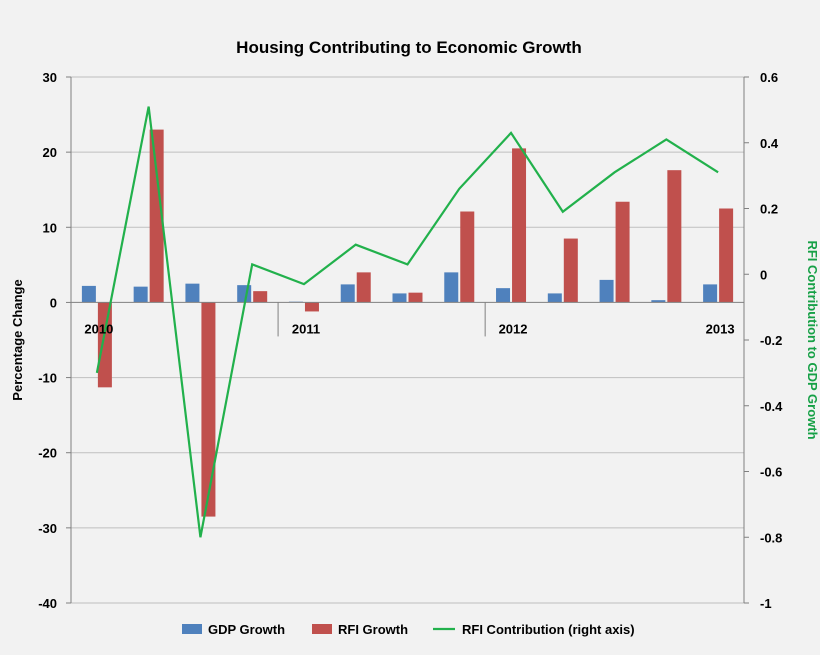 Image resolution: width=820 pixels, height=655 pixels. Describe the element at coordinates (766, 603) in the screenshot. I see `right-tick-label: -1` at that location.